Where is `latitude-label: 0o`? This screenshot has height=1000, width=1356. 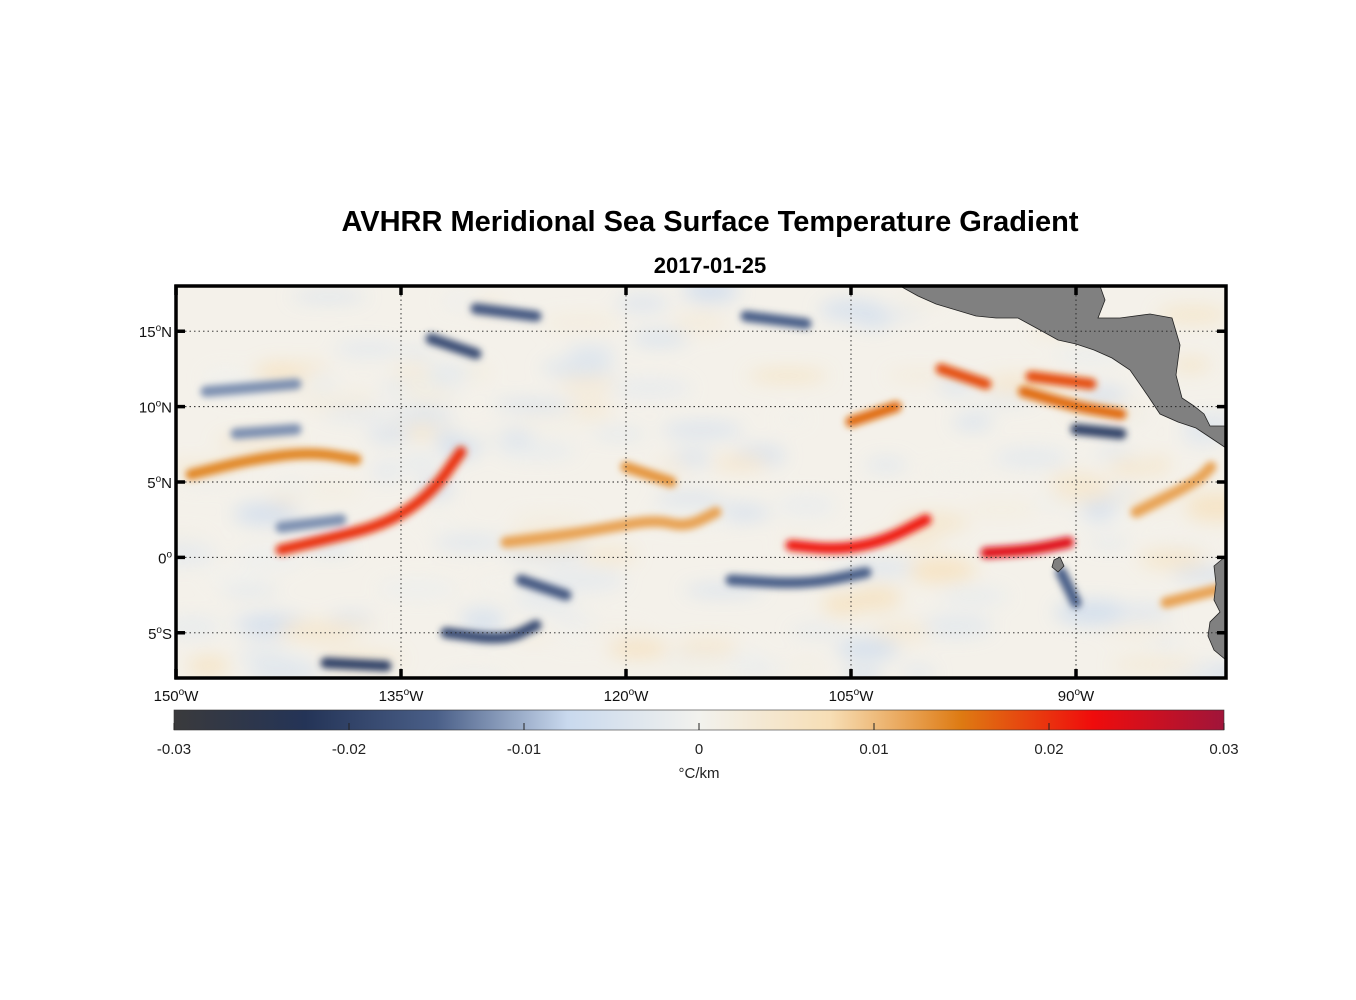 latitude-label: 0o is located at coordinates (165, 558).